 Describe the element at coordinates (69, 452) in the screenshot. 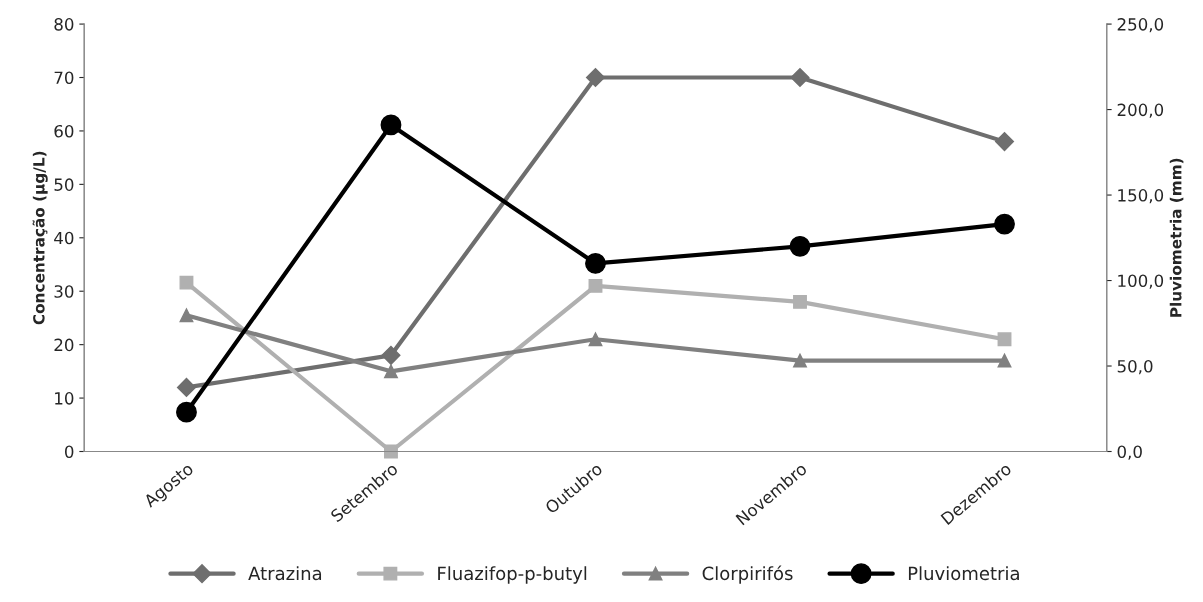

I see `y-tick-label: 0` at that location.